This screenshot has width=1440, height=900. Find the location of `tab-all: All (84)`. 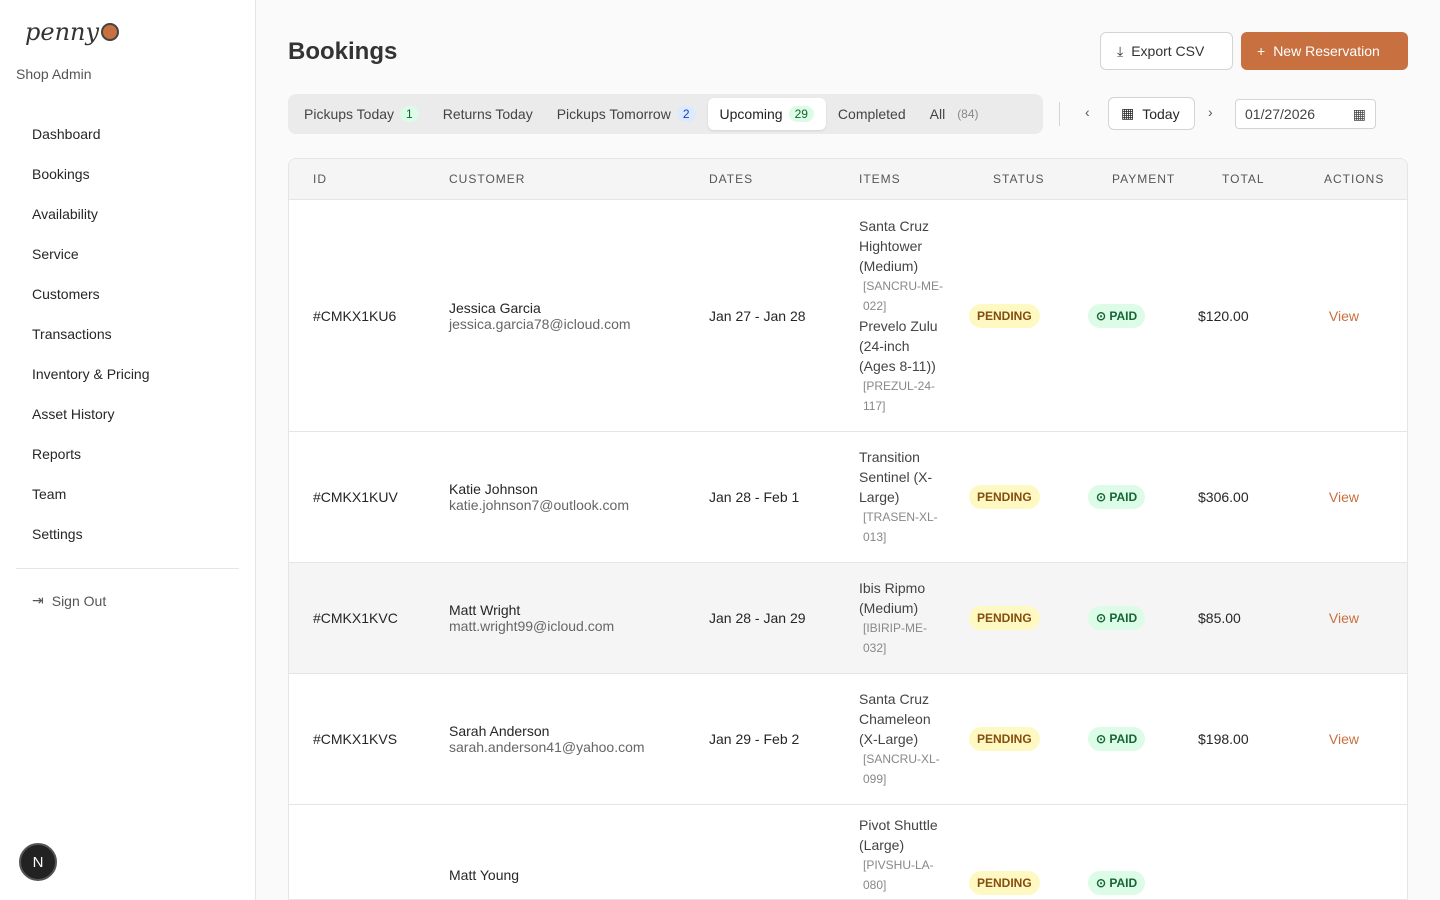

tab-all: All (84) is located at coordinates (957, 114).